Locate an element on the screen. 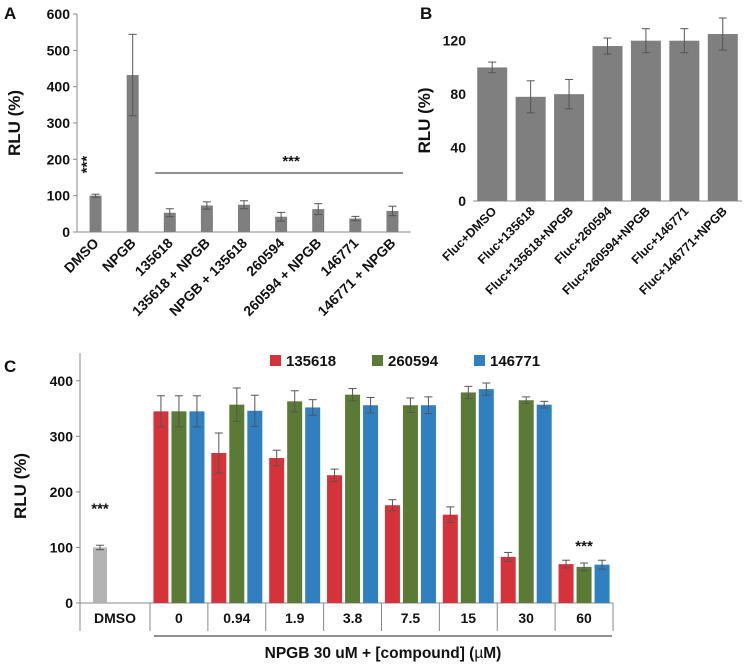 The height and width of the screenshot is (667, 747). panel-a-y-tick-label: 0 is located at coordinates (66, 232).